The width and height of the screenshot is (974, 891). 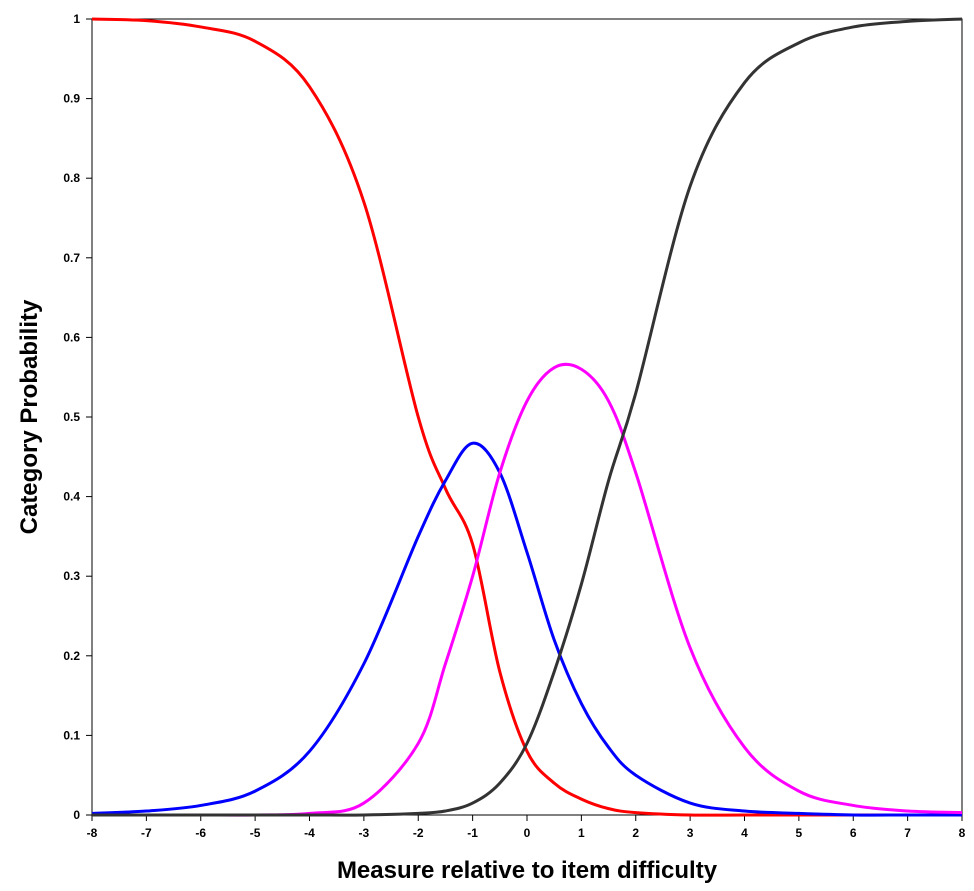 I want to click on y-tick-label: 0.7, so click(x=71, y=258).